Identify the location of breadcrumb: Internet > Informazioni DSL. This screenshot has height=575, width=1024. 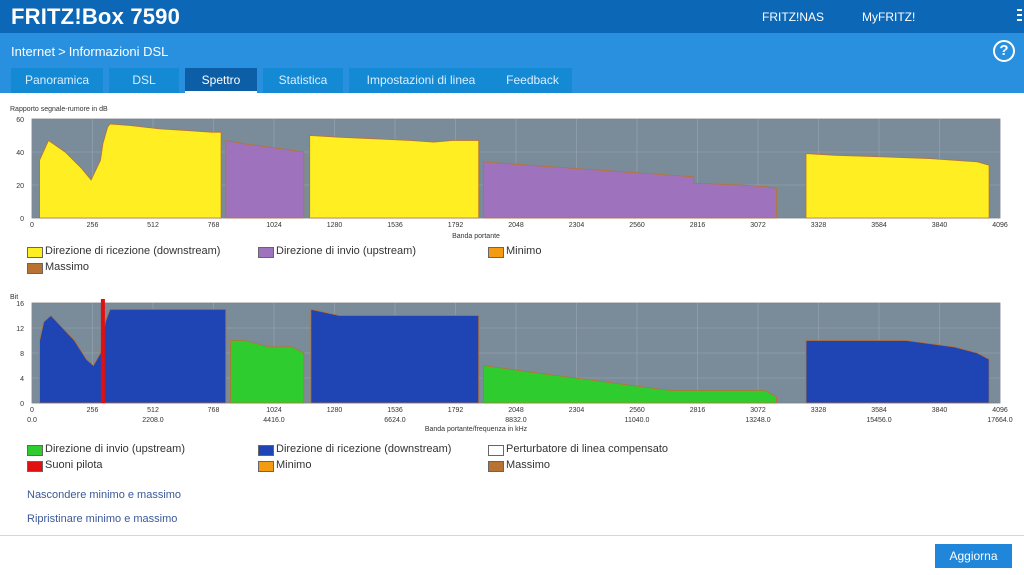
(89, 51).